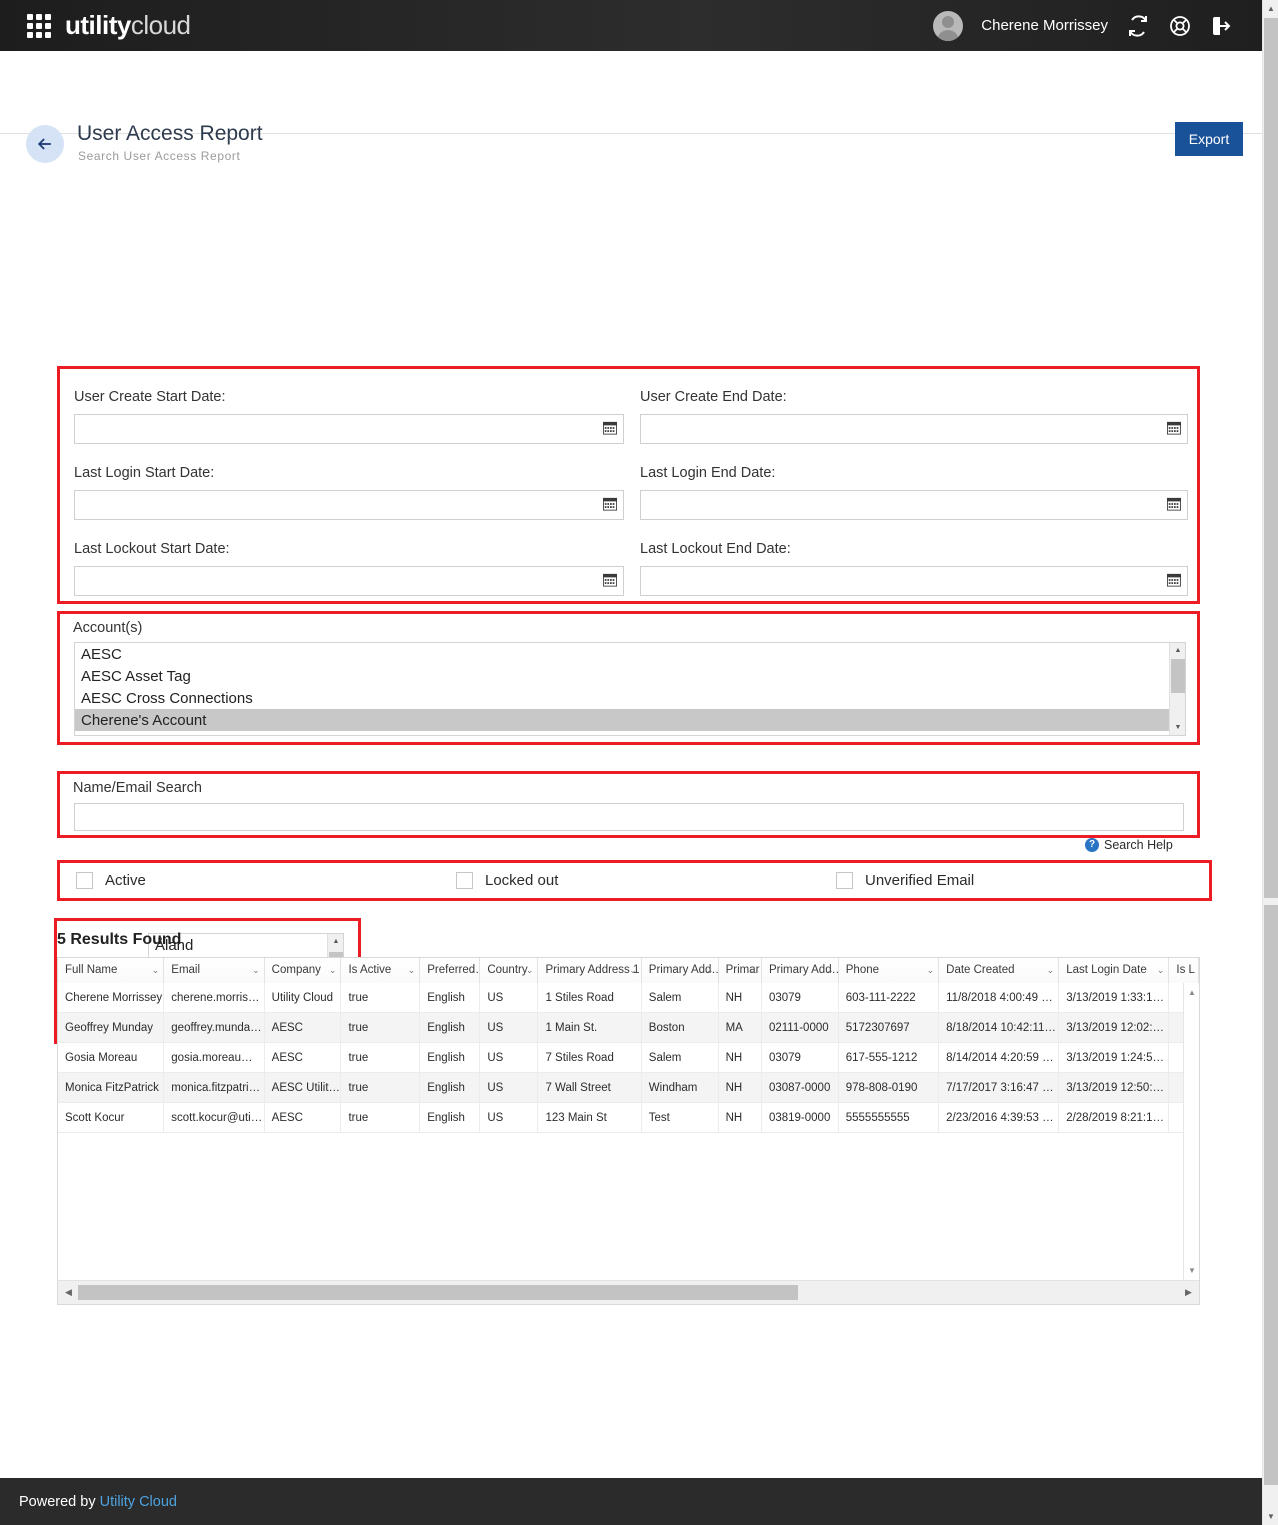 This screenshot has height=1525, width=1278. What do you see at coordinates (450, 1028) in the screenshot?
I see `table-cell: English` at bounding box center [450, 1028].